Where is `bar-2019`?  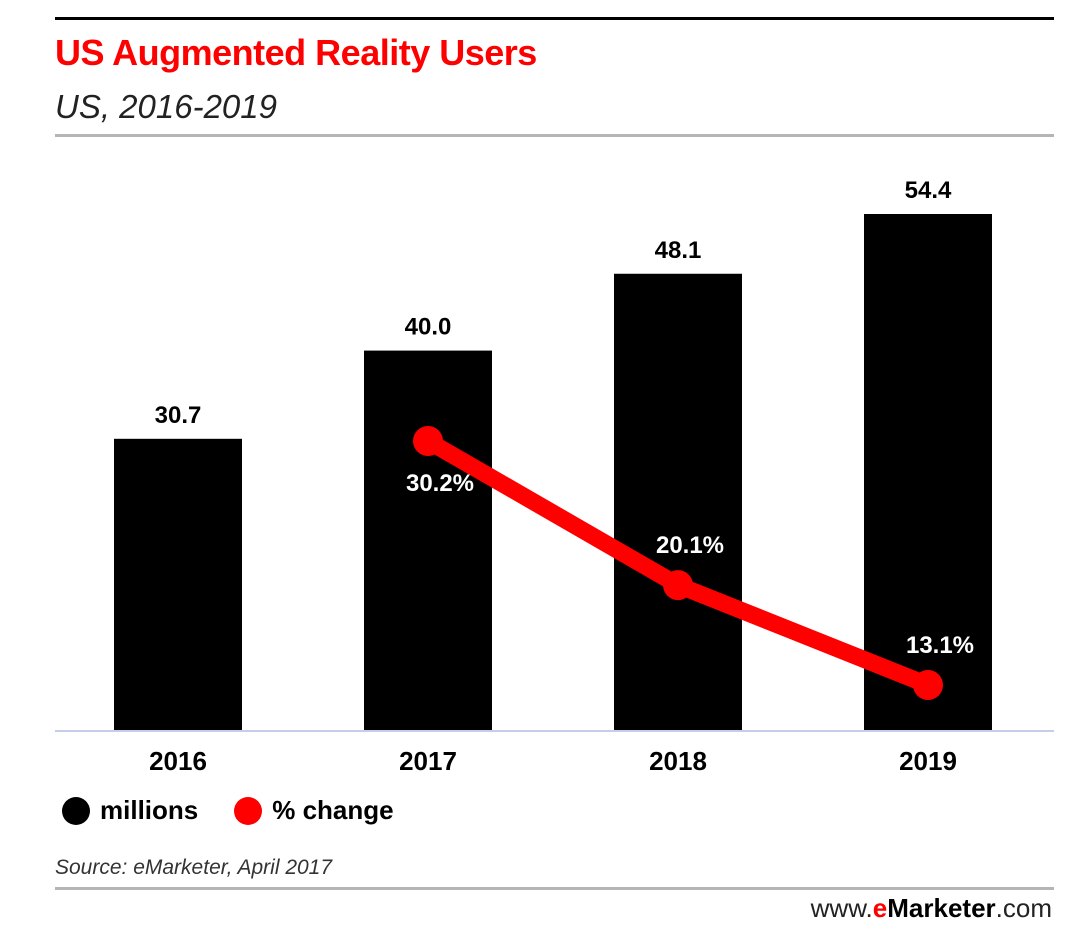 bar-2019 is located at coordinates (928, 472).